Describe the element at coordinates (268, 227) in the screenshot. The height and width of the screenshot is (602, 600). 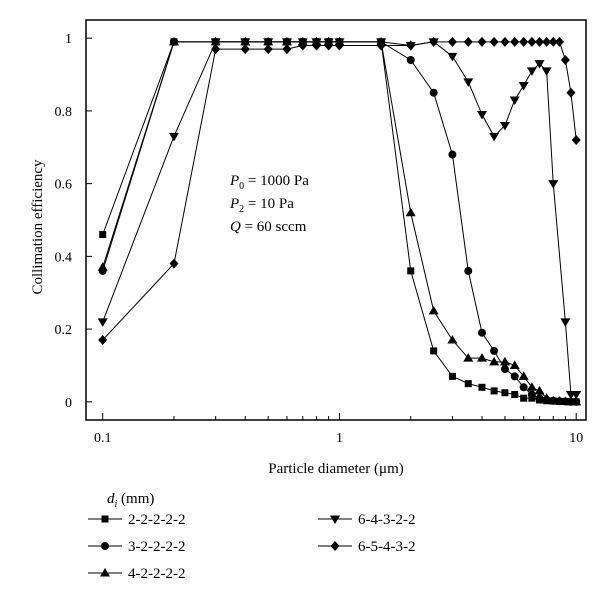
I see `annotation-q: Q = 60 sccm` at that location.